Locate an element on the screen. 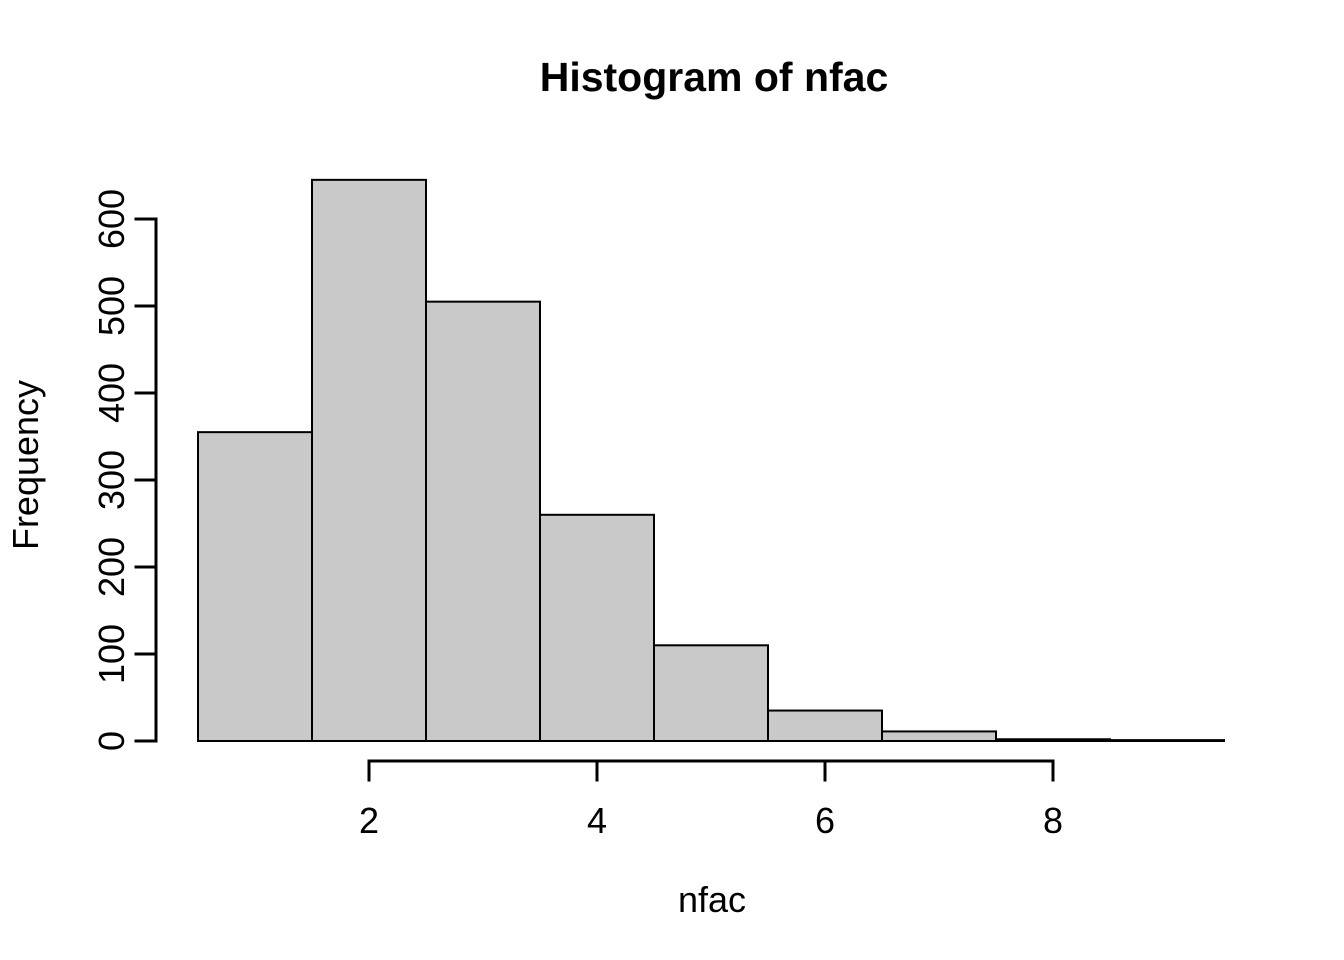 The height and width of the screenshot is (960, 1344). y-tick-label: 500 is located at coordinates (111, 306).